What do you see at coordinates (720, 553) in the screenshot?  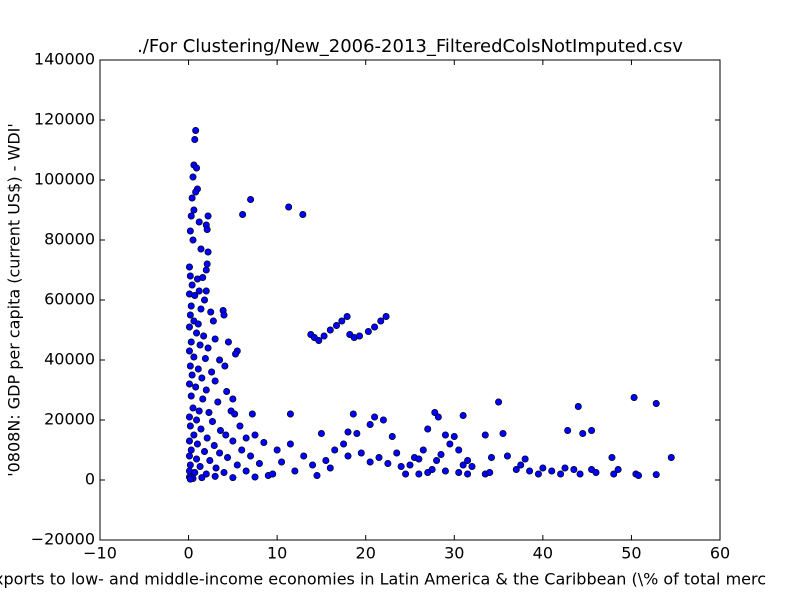 I see `x-tick-label: 60` at bounding box center [720, 553].